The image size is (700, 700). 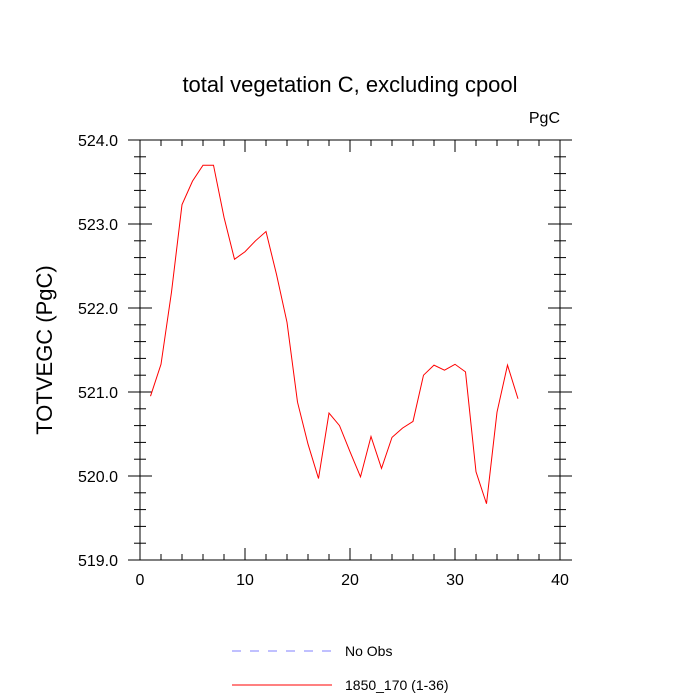 What do you see at coordinates (140, 580) in the screenshot?
I see `x-tick-label: 0` at bounding box center [140, 580].